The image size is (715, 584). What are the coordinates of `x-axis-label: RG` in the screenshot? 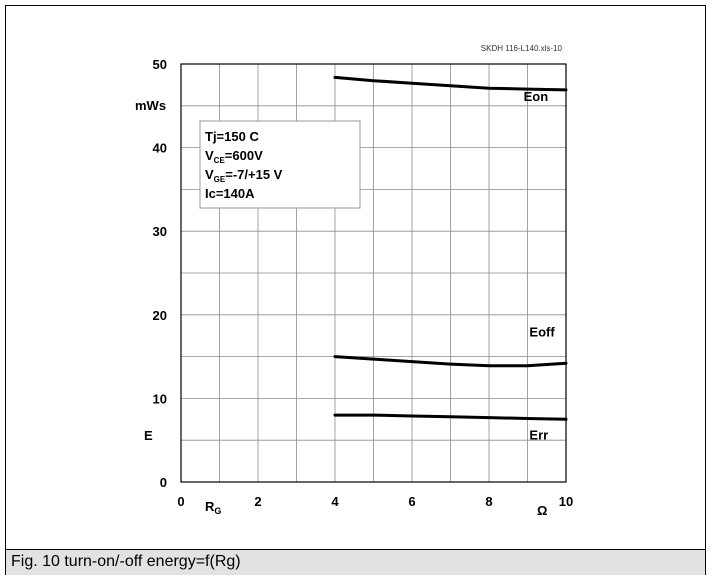 It's located at (213, 507).